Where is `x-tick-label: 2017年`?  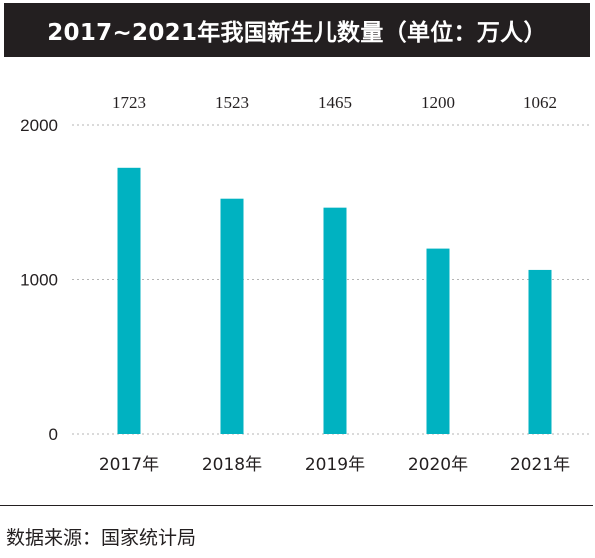
x-tick-label: 2017年 is located at coordinates (129, 465).